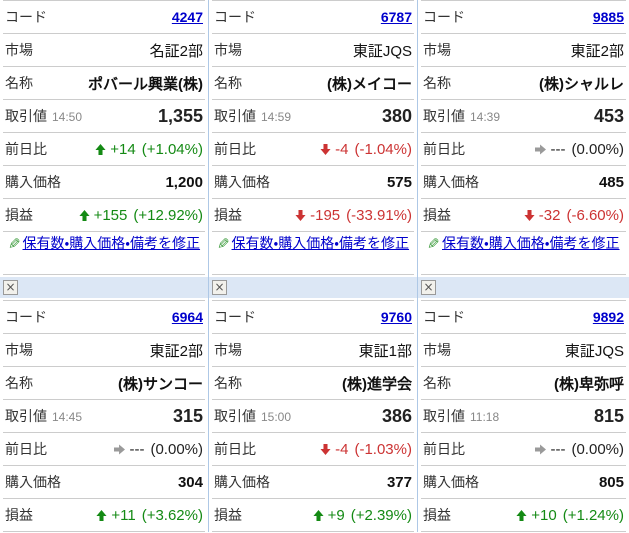 The image size is (629, 533). Describe the element at coordinates (313, 449) in the screenshot. I see `change-row: 前日比 -4 (-1.03%)` at that location.